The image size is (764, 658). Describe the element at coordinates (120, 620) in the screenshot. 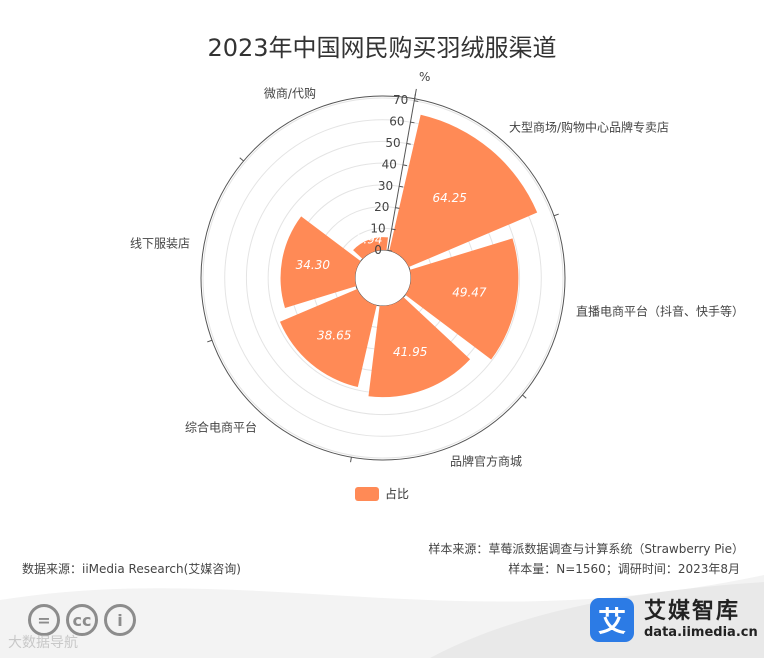

I see `attribution-icon: i` at that location.